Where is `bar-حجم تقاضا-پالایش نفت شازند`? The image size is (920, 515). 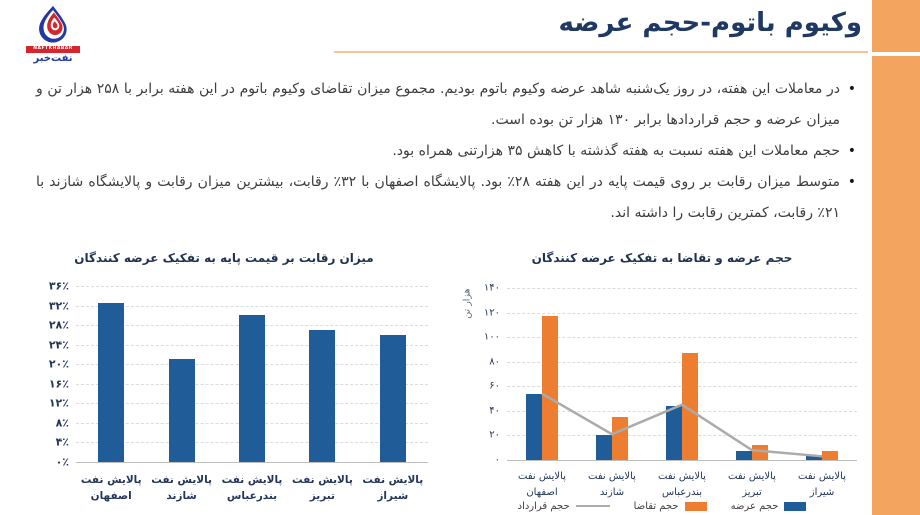 bar-حجم تقاضا-پالایش نفت شازند is located at coordinates (620, 438).